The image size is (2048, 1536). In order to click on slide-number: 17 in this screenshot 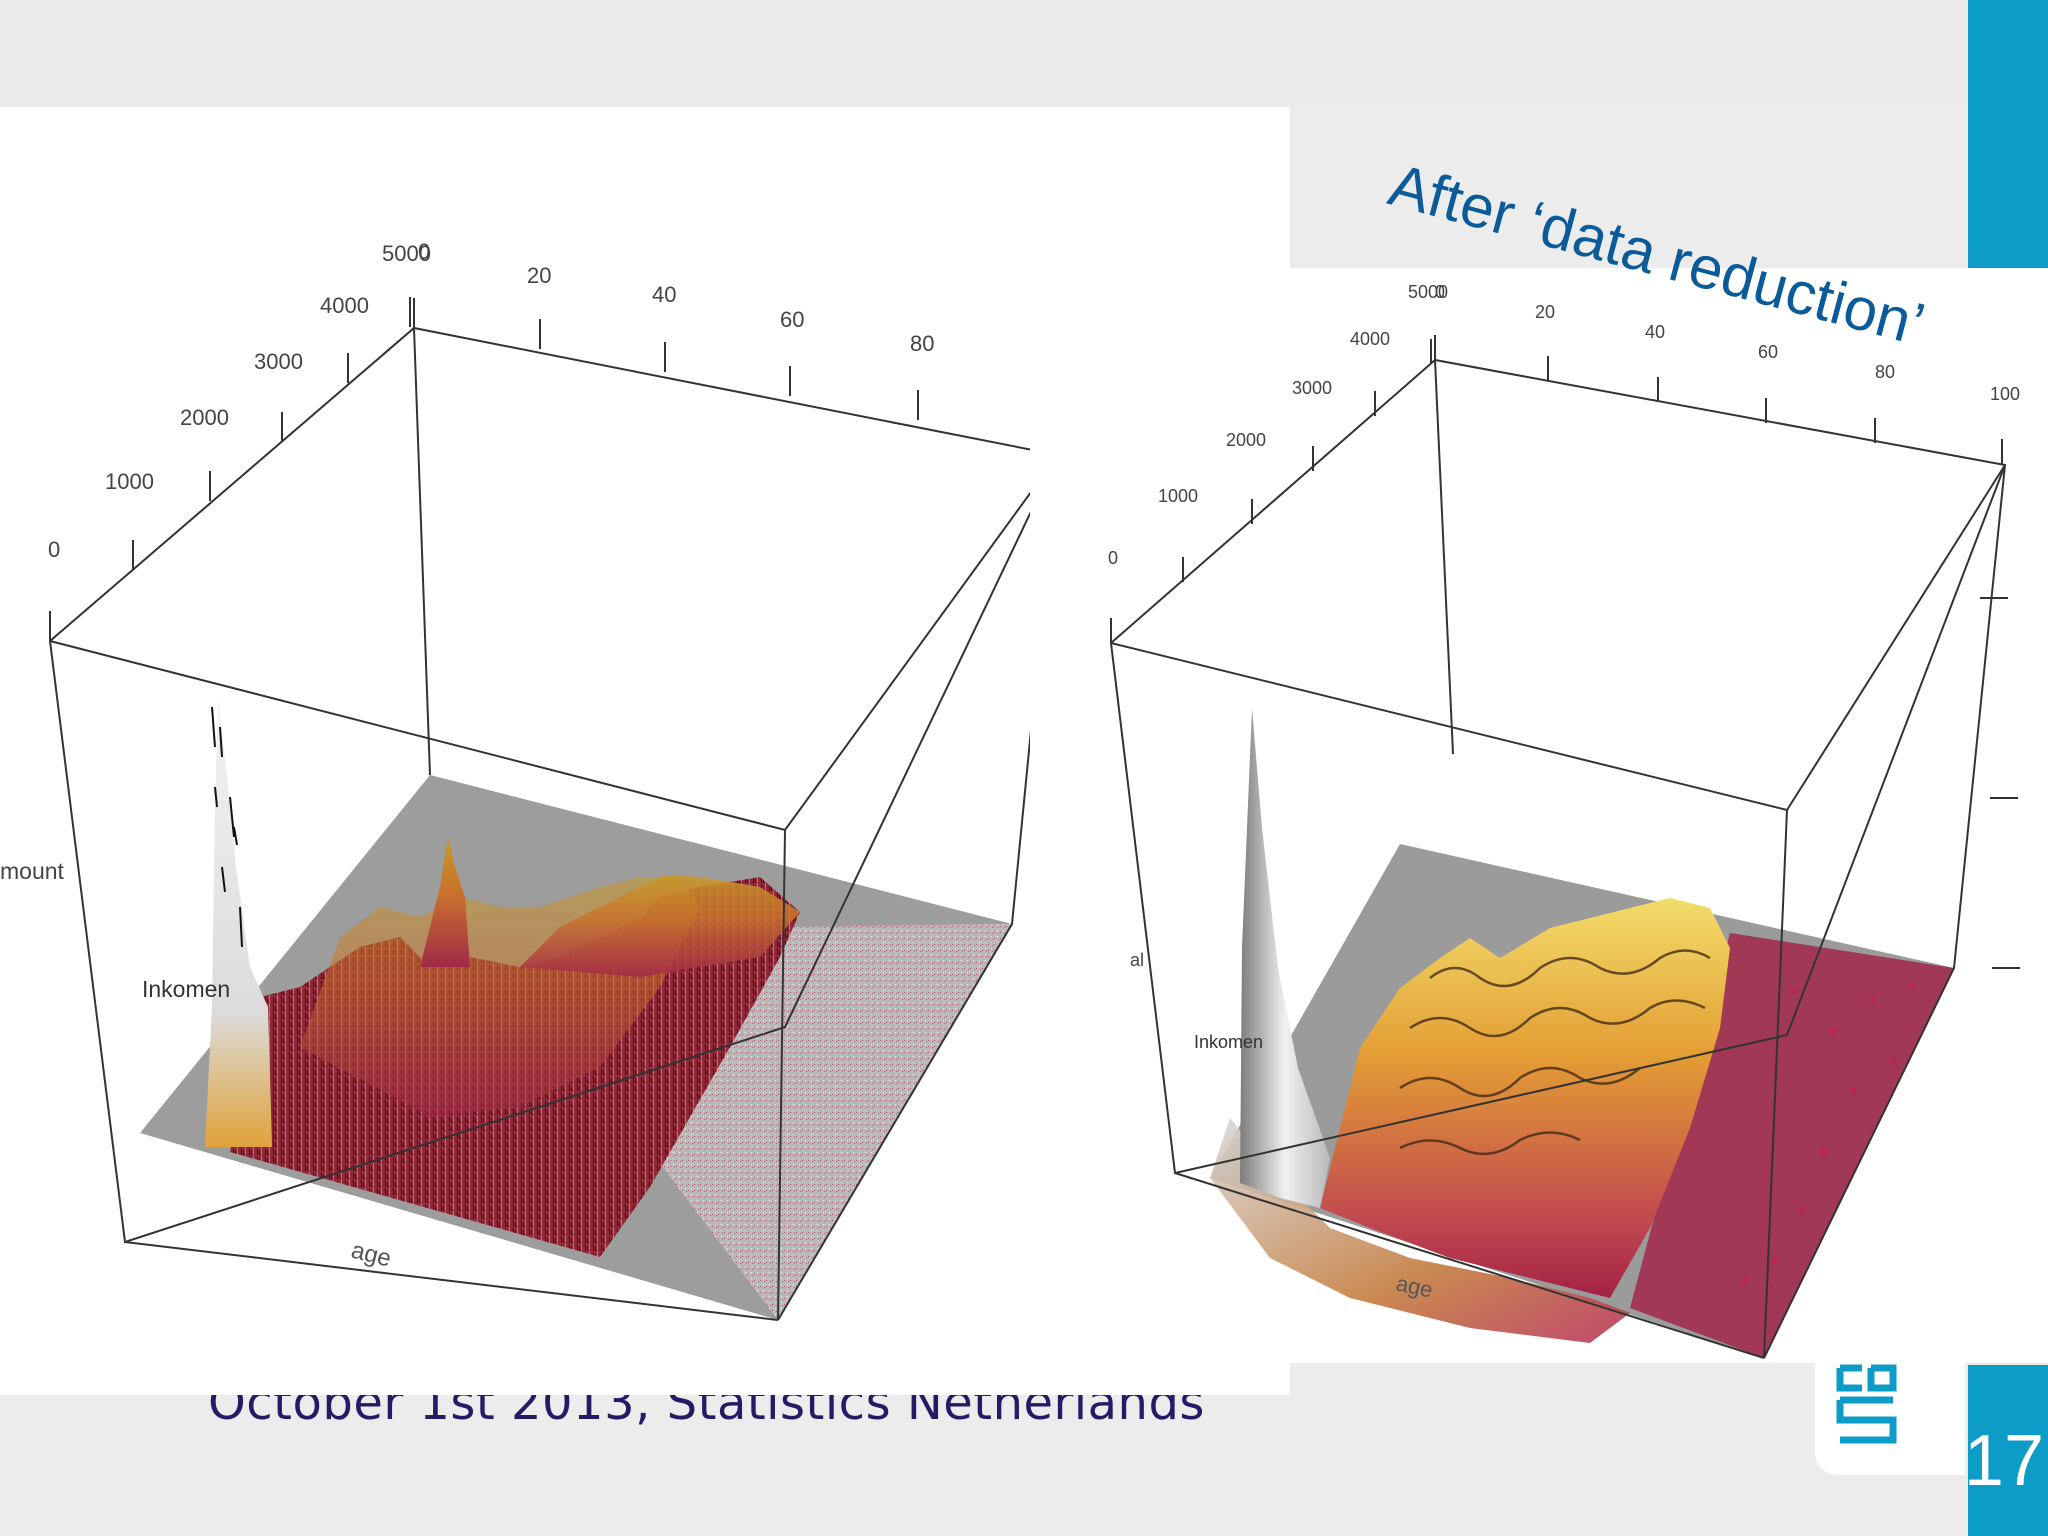, I will do `click(2003, 1461)`.